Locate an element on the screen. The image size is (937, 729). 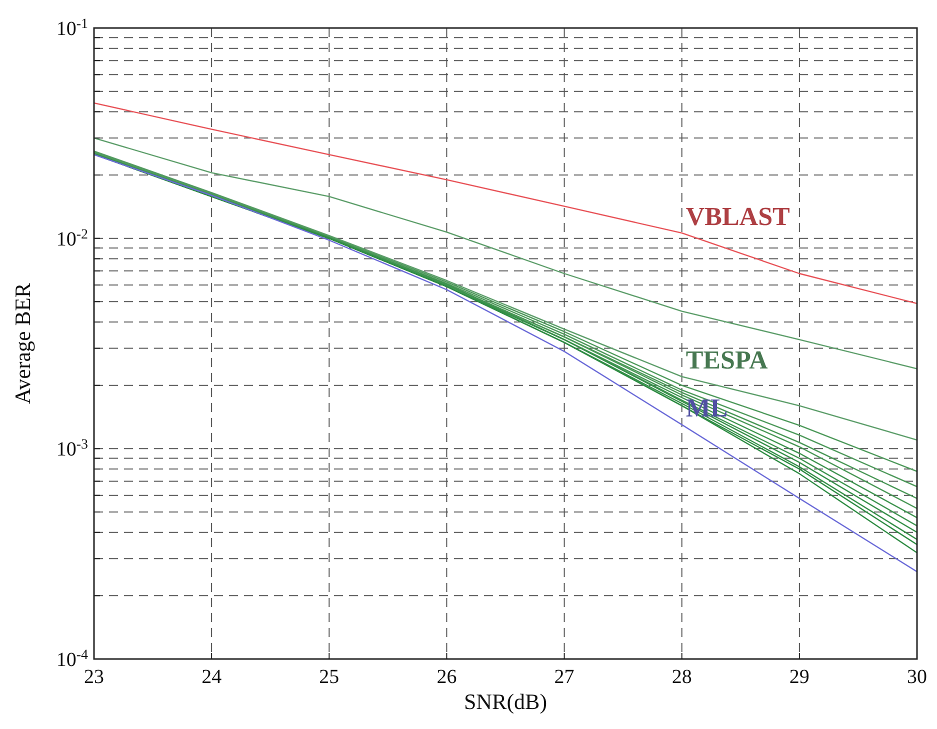
x-tick-label: 24 is located at coordinates (212, 677).